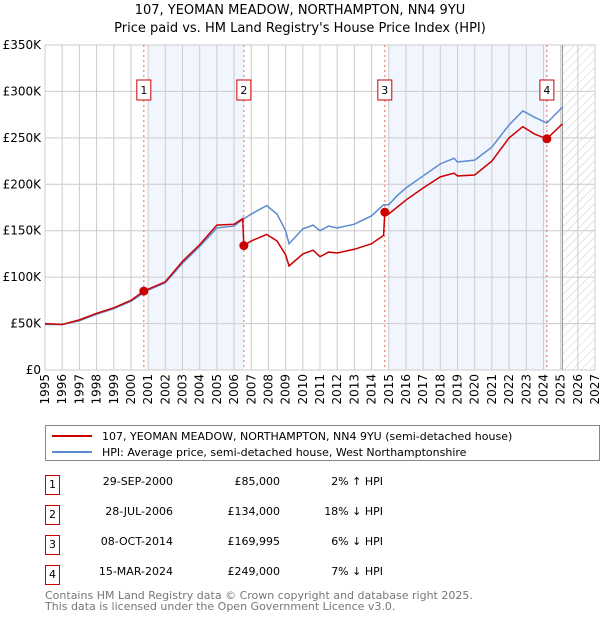  What do you see at coordinates (440, 389) in the screenshot?
I see `x-tick-label: 2018` at bounding box center [440, 389].